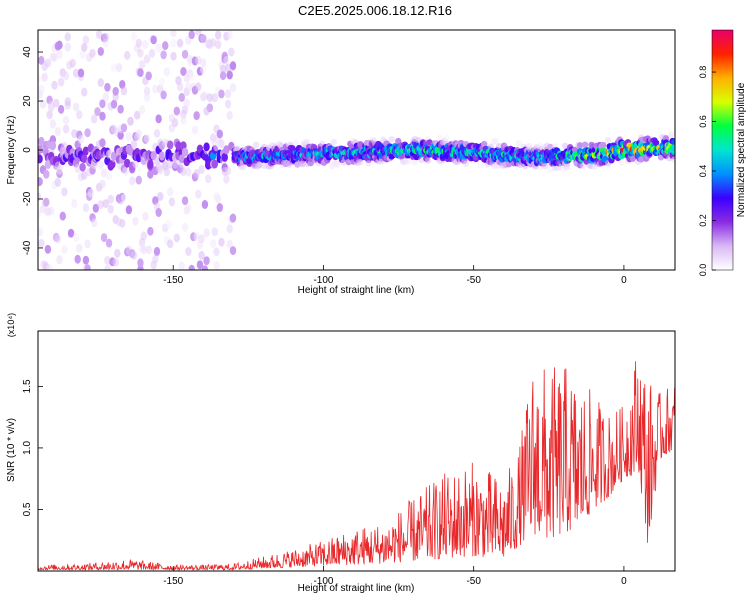 The image size is (750, 600). I want to click on heatmap-y-ticks: -40 -20 0 20 40, so click(32, 150).